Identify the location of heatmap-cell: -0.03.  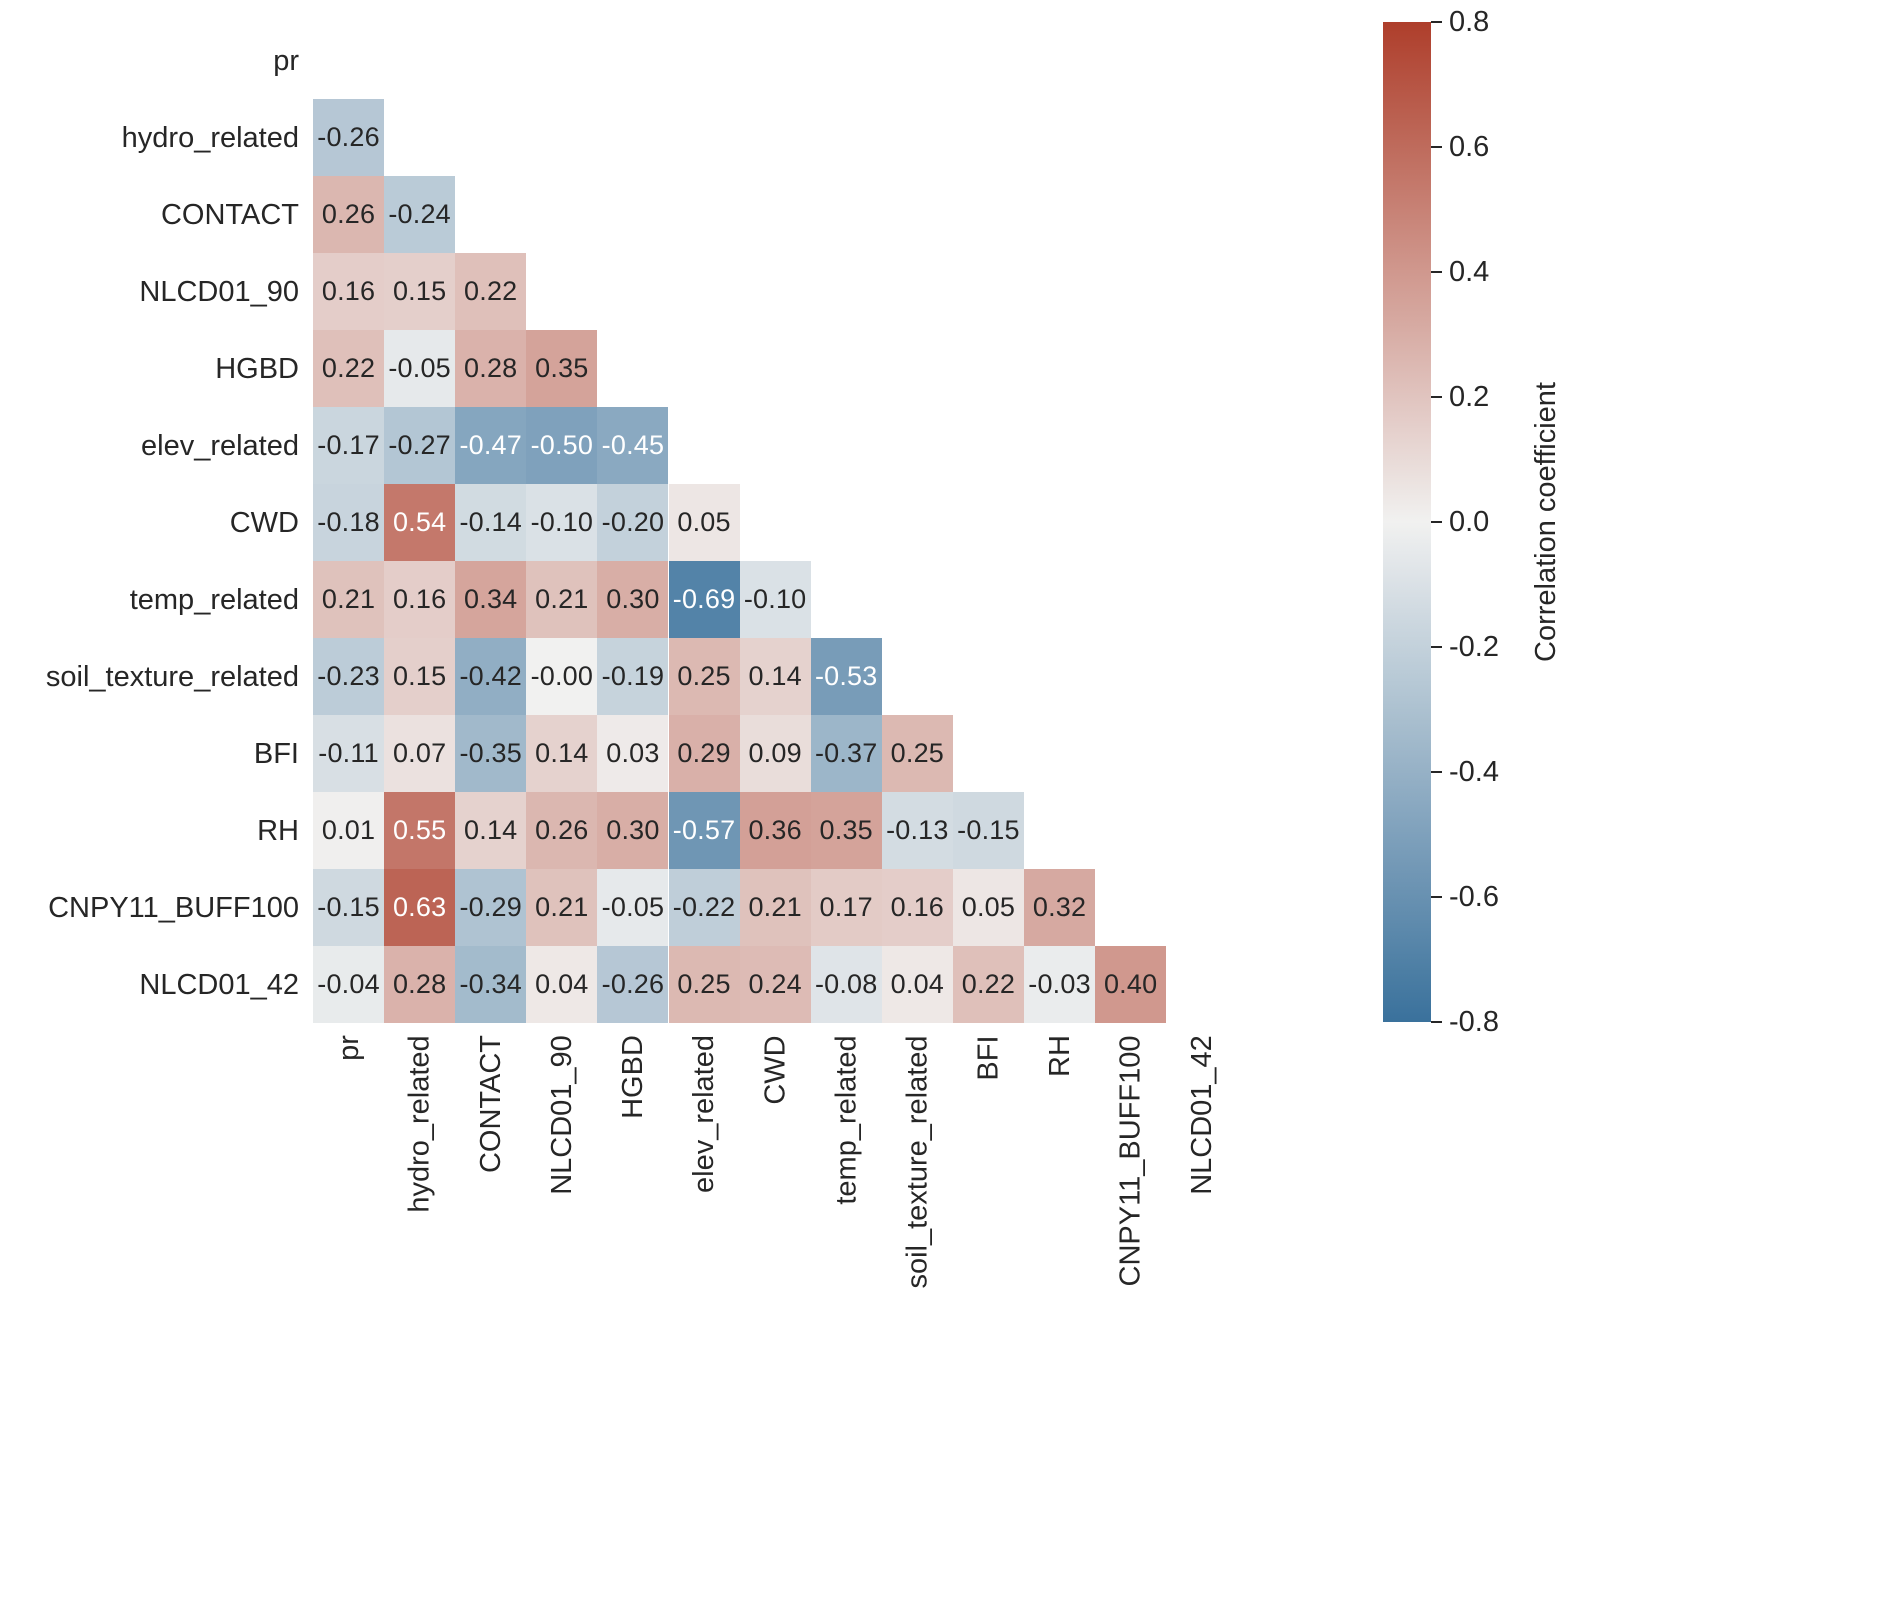
(1060, 984).